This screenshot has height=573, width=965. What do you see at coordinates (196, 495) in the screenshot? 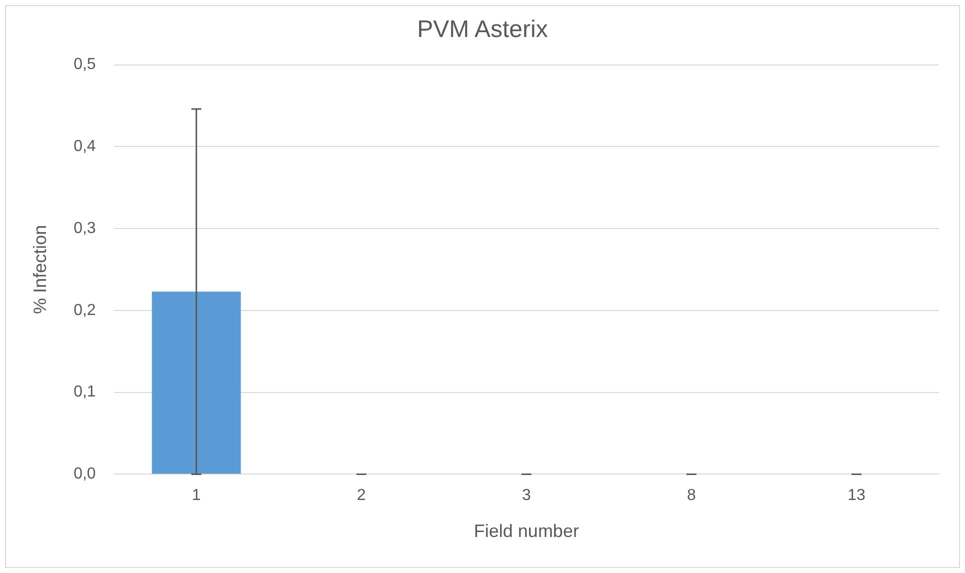
I see `x-tick-label: 1` at bounding box center [196, 495].